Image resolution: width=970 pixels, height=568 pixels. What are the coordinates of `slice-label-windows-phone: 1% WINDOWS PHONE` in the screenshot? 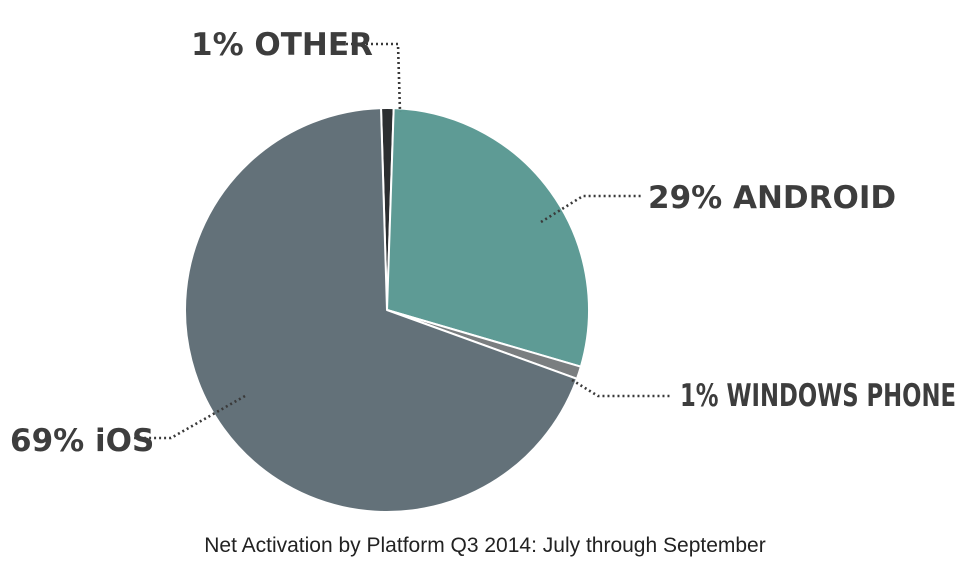 It's located at (818, 396).